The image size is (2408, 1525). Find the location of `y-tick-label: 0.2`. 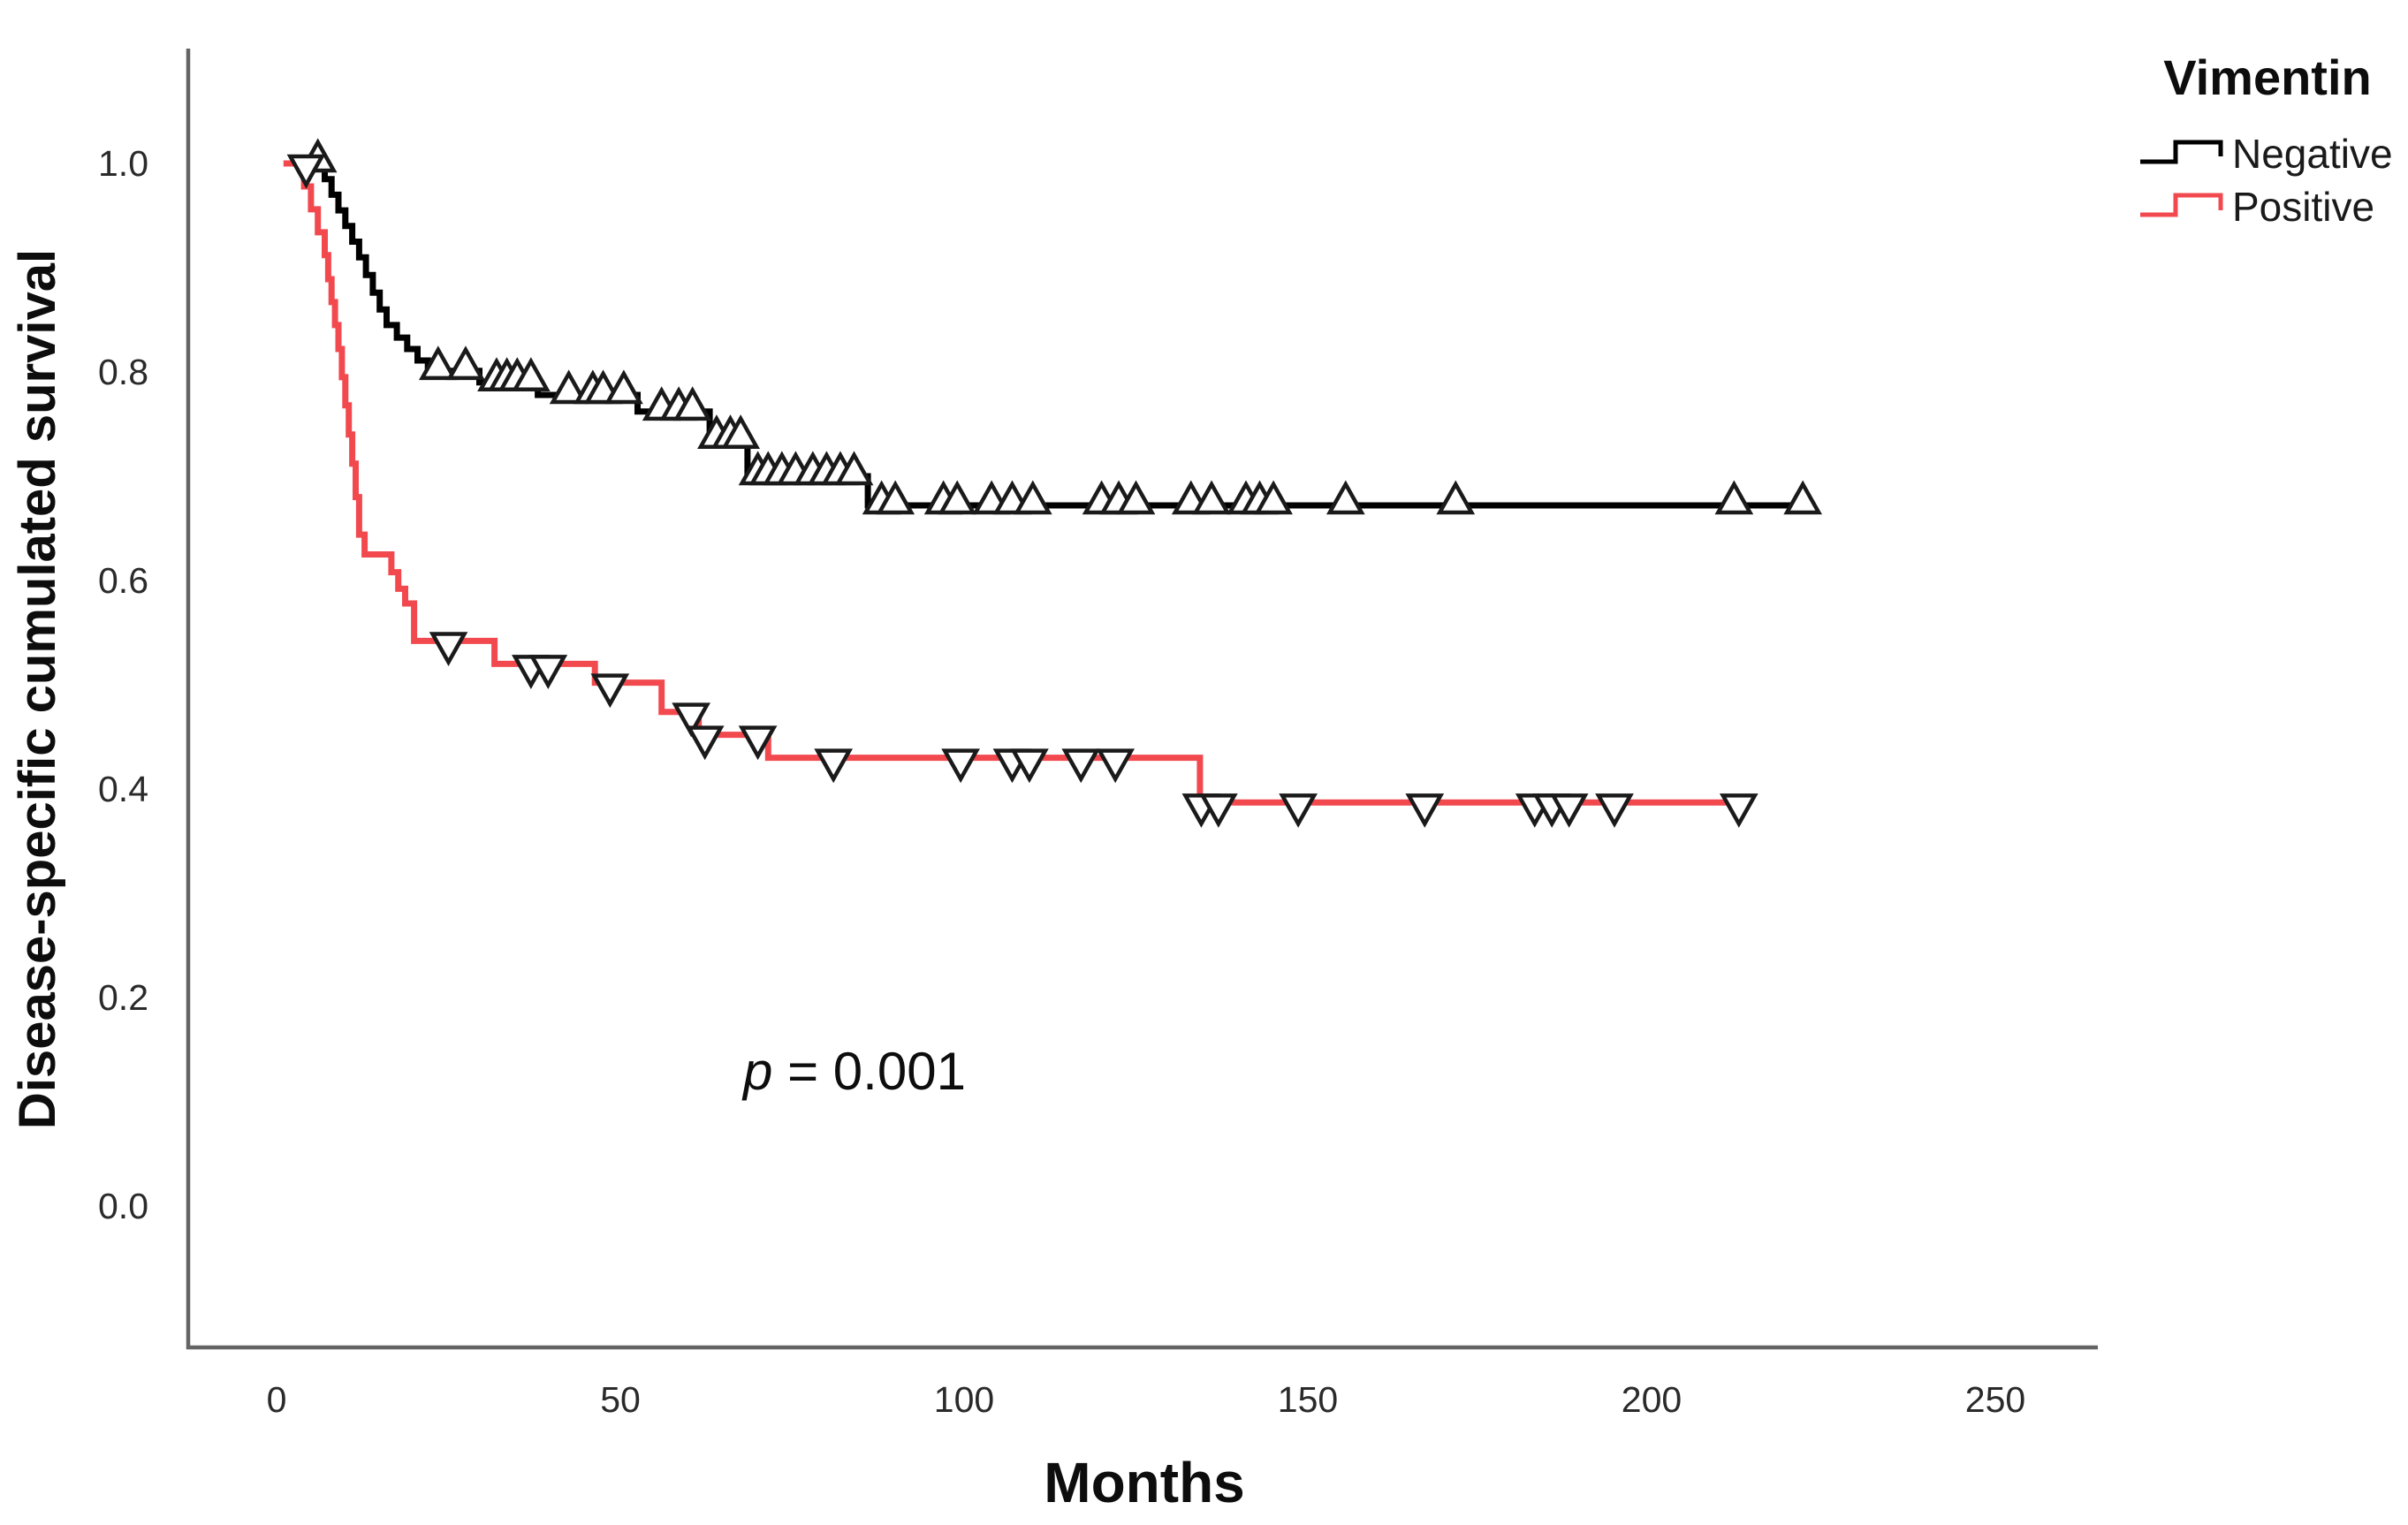

y-tick-label: 0.2 is located at coordinates (123, 997).